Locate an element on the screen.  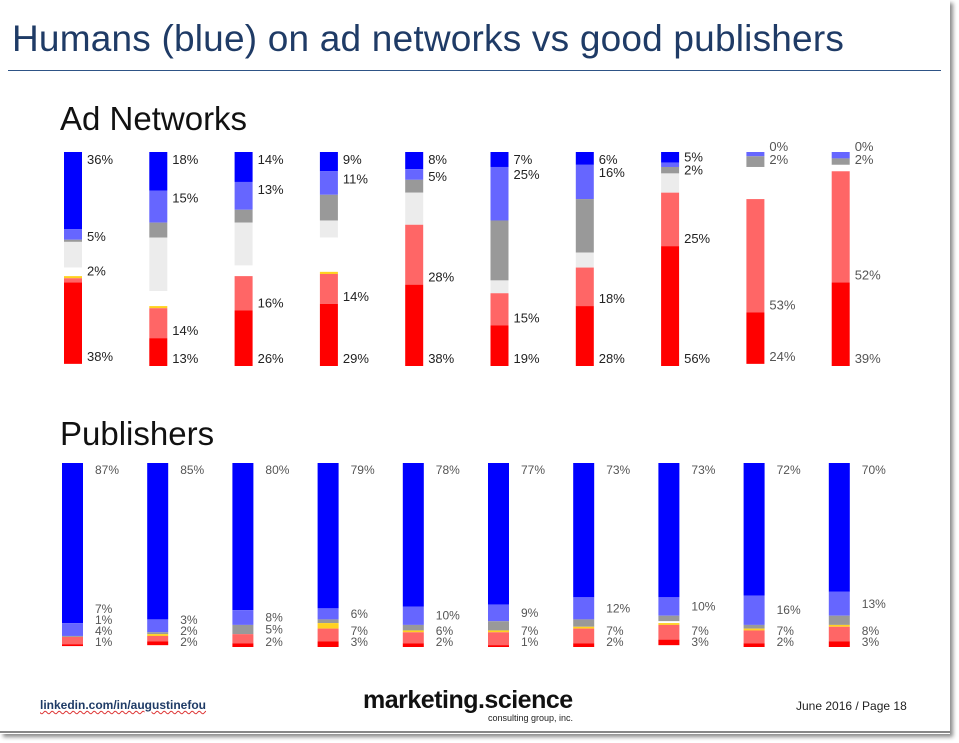
ad-networks-bar-5-segment-light-blue is located at coordinates (414, 174).